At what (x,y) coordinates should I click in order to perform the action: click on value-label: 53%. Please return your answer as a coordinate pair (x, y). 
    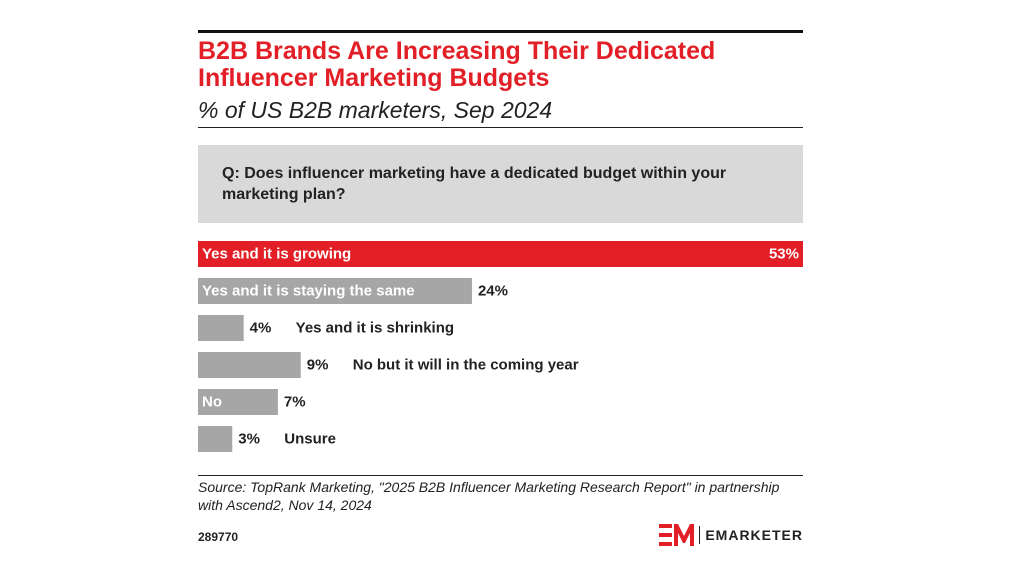
    Looking at the image, I should click on (784, 254).